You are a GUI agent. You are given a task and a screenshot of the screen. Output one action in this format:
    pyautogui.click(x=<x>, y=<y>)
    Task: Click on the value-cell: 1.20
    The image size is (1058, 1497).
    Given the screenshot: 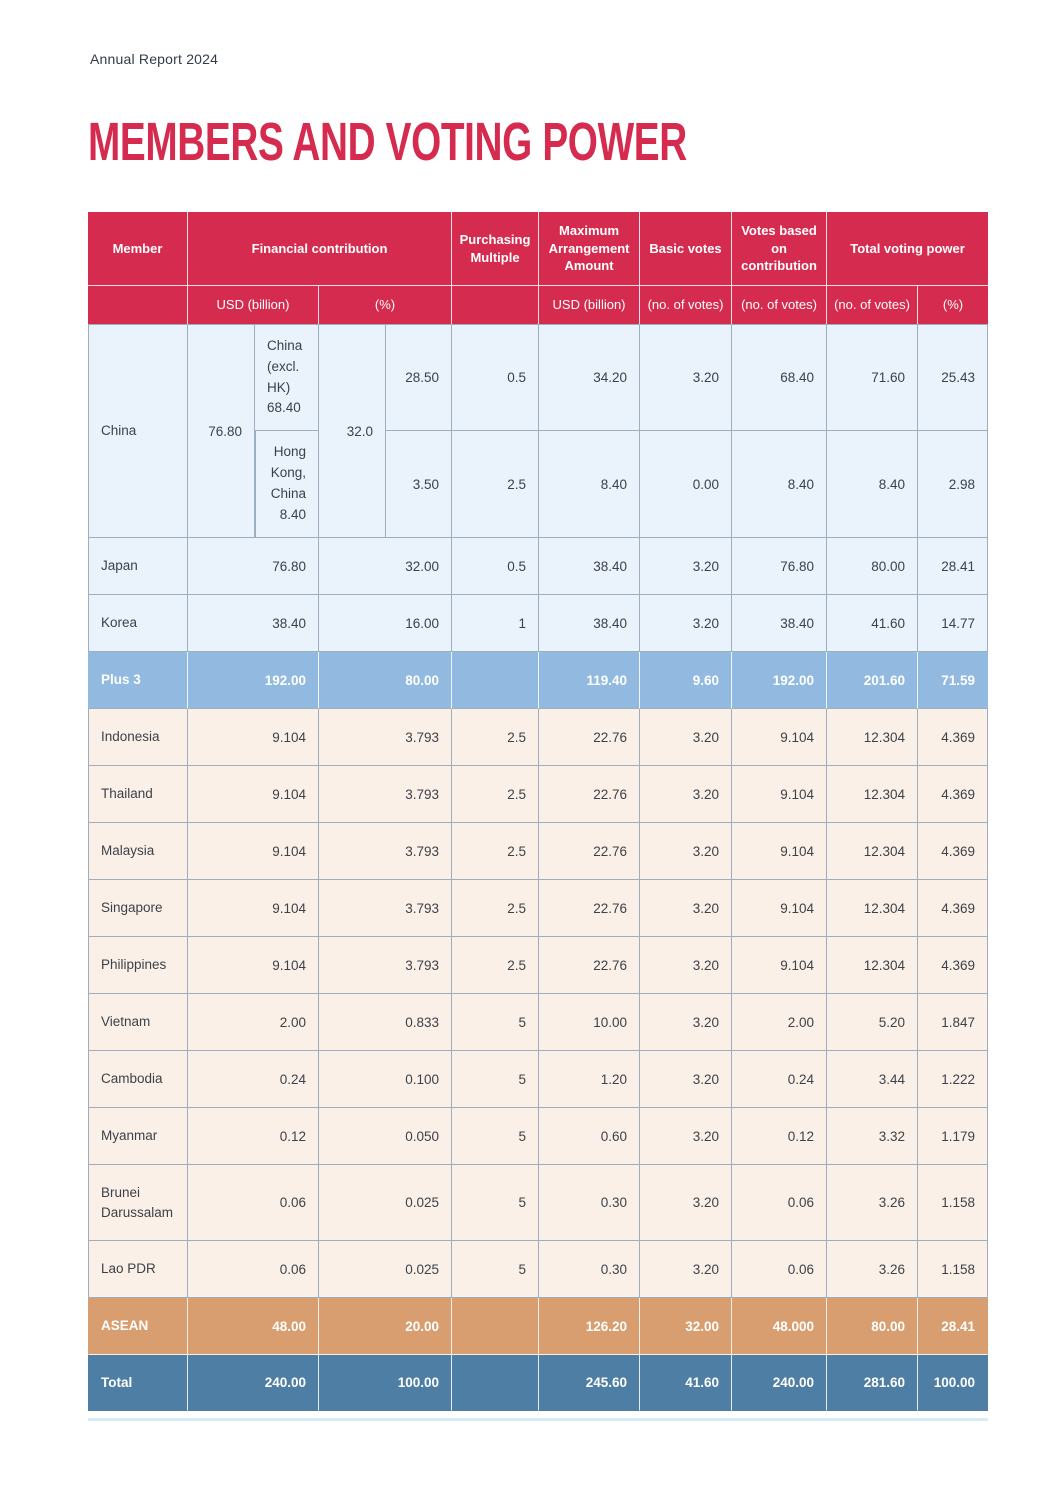 What is the action you would take?
    pyautogui.click(x=590, y=1079)
    